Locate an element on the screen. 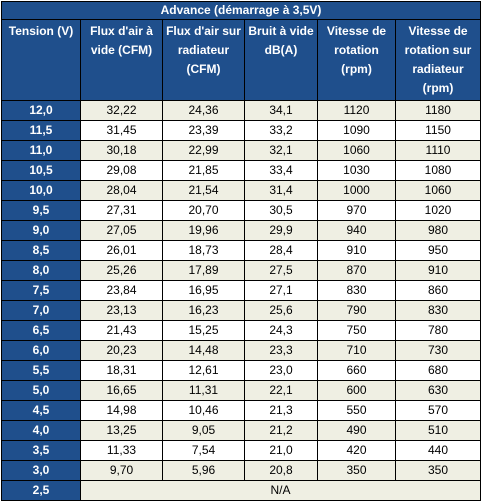 The height and width of the screenshot is (502, 481). cell-speed: 1090 is located at coordinates (356, 130).